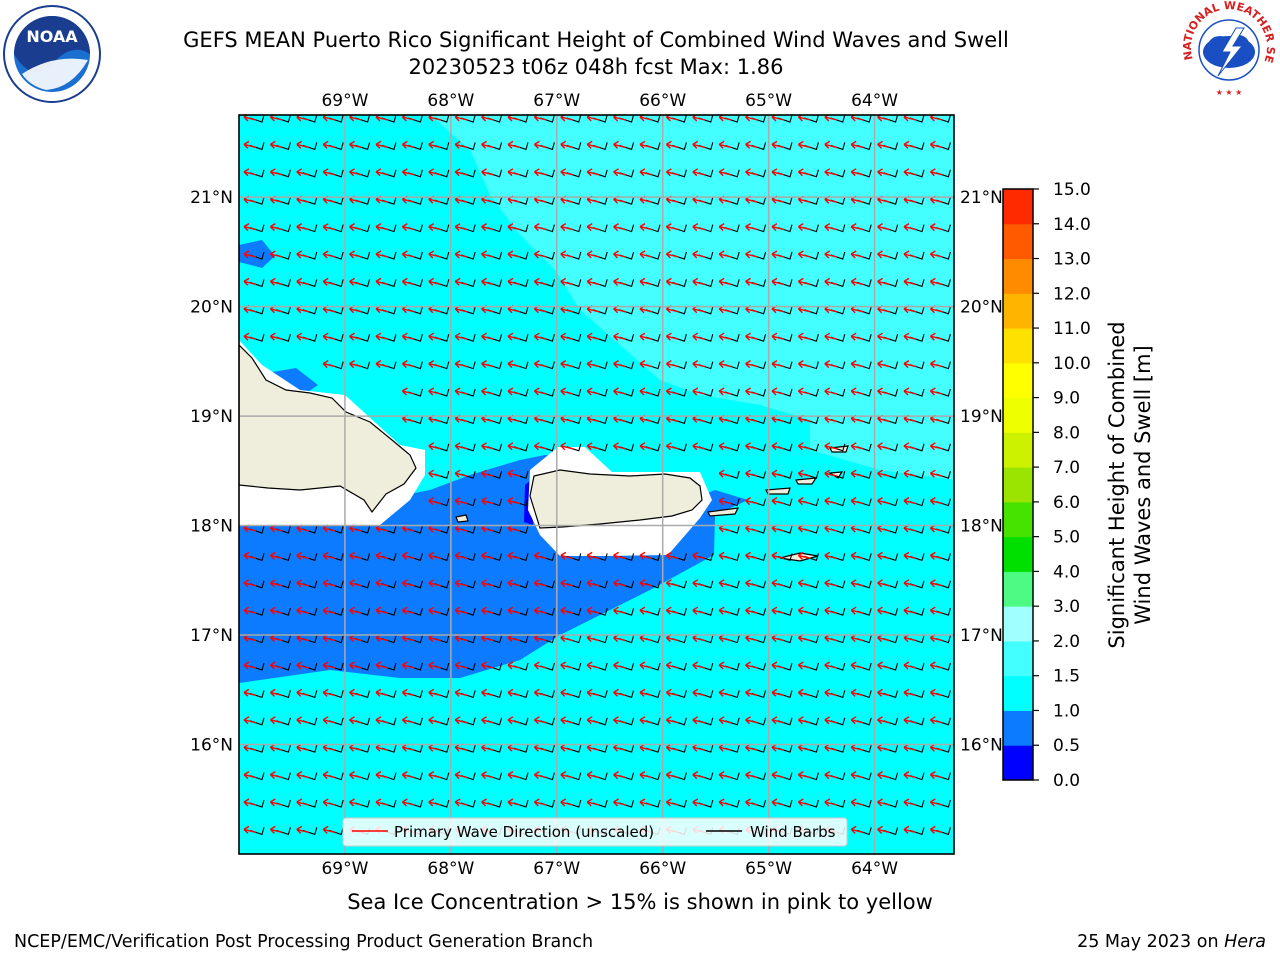 The width and height of the screenshot is (1280, 960). I want to click on mona-island-land, so click(462, 518).